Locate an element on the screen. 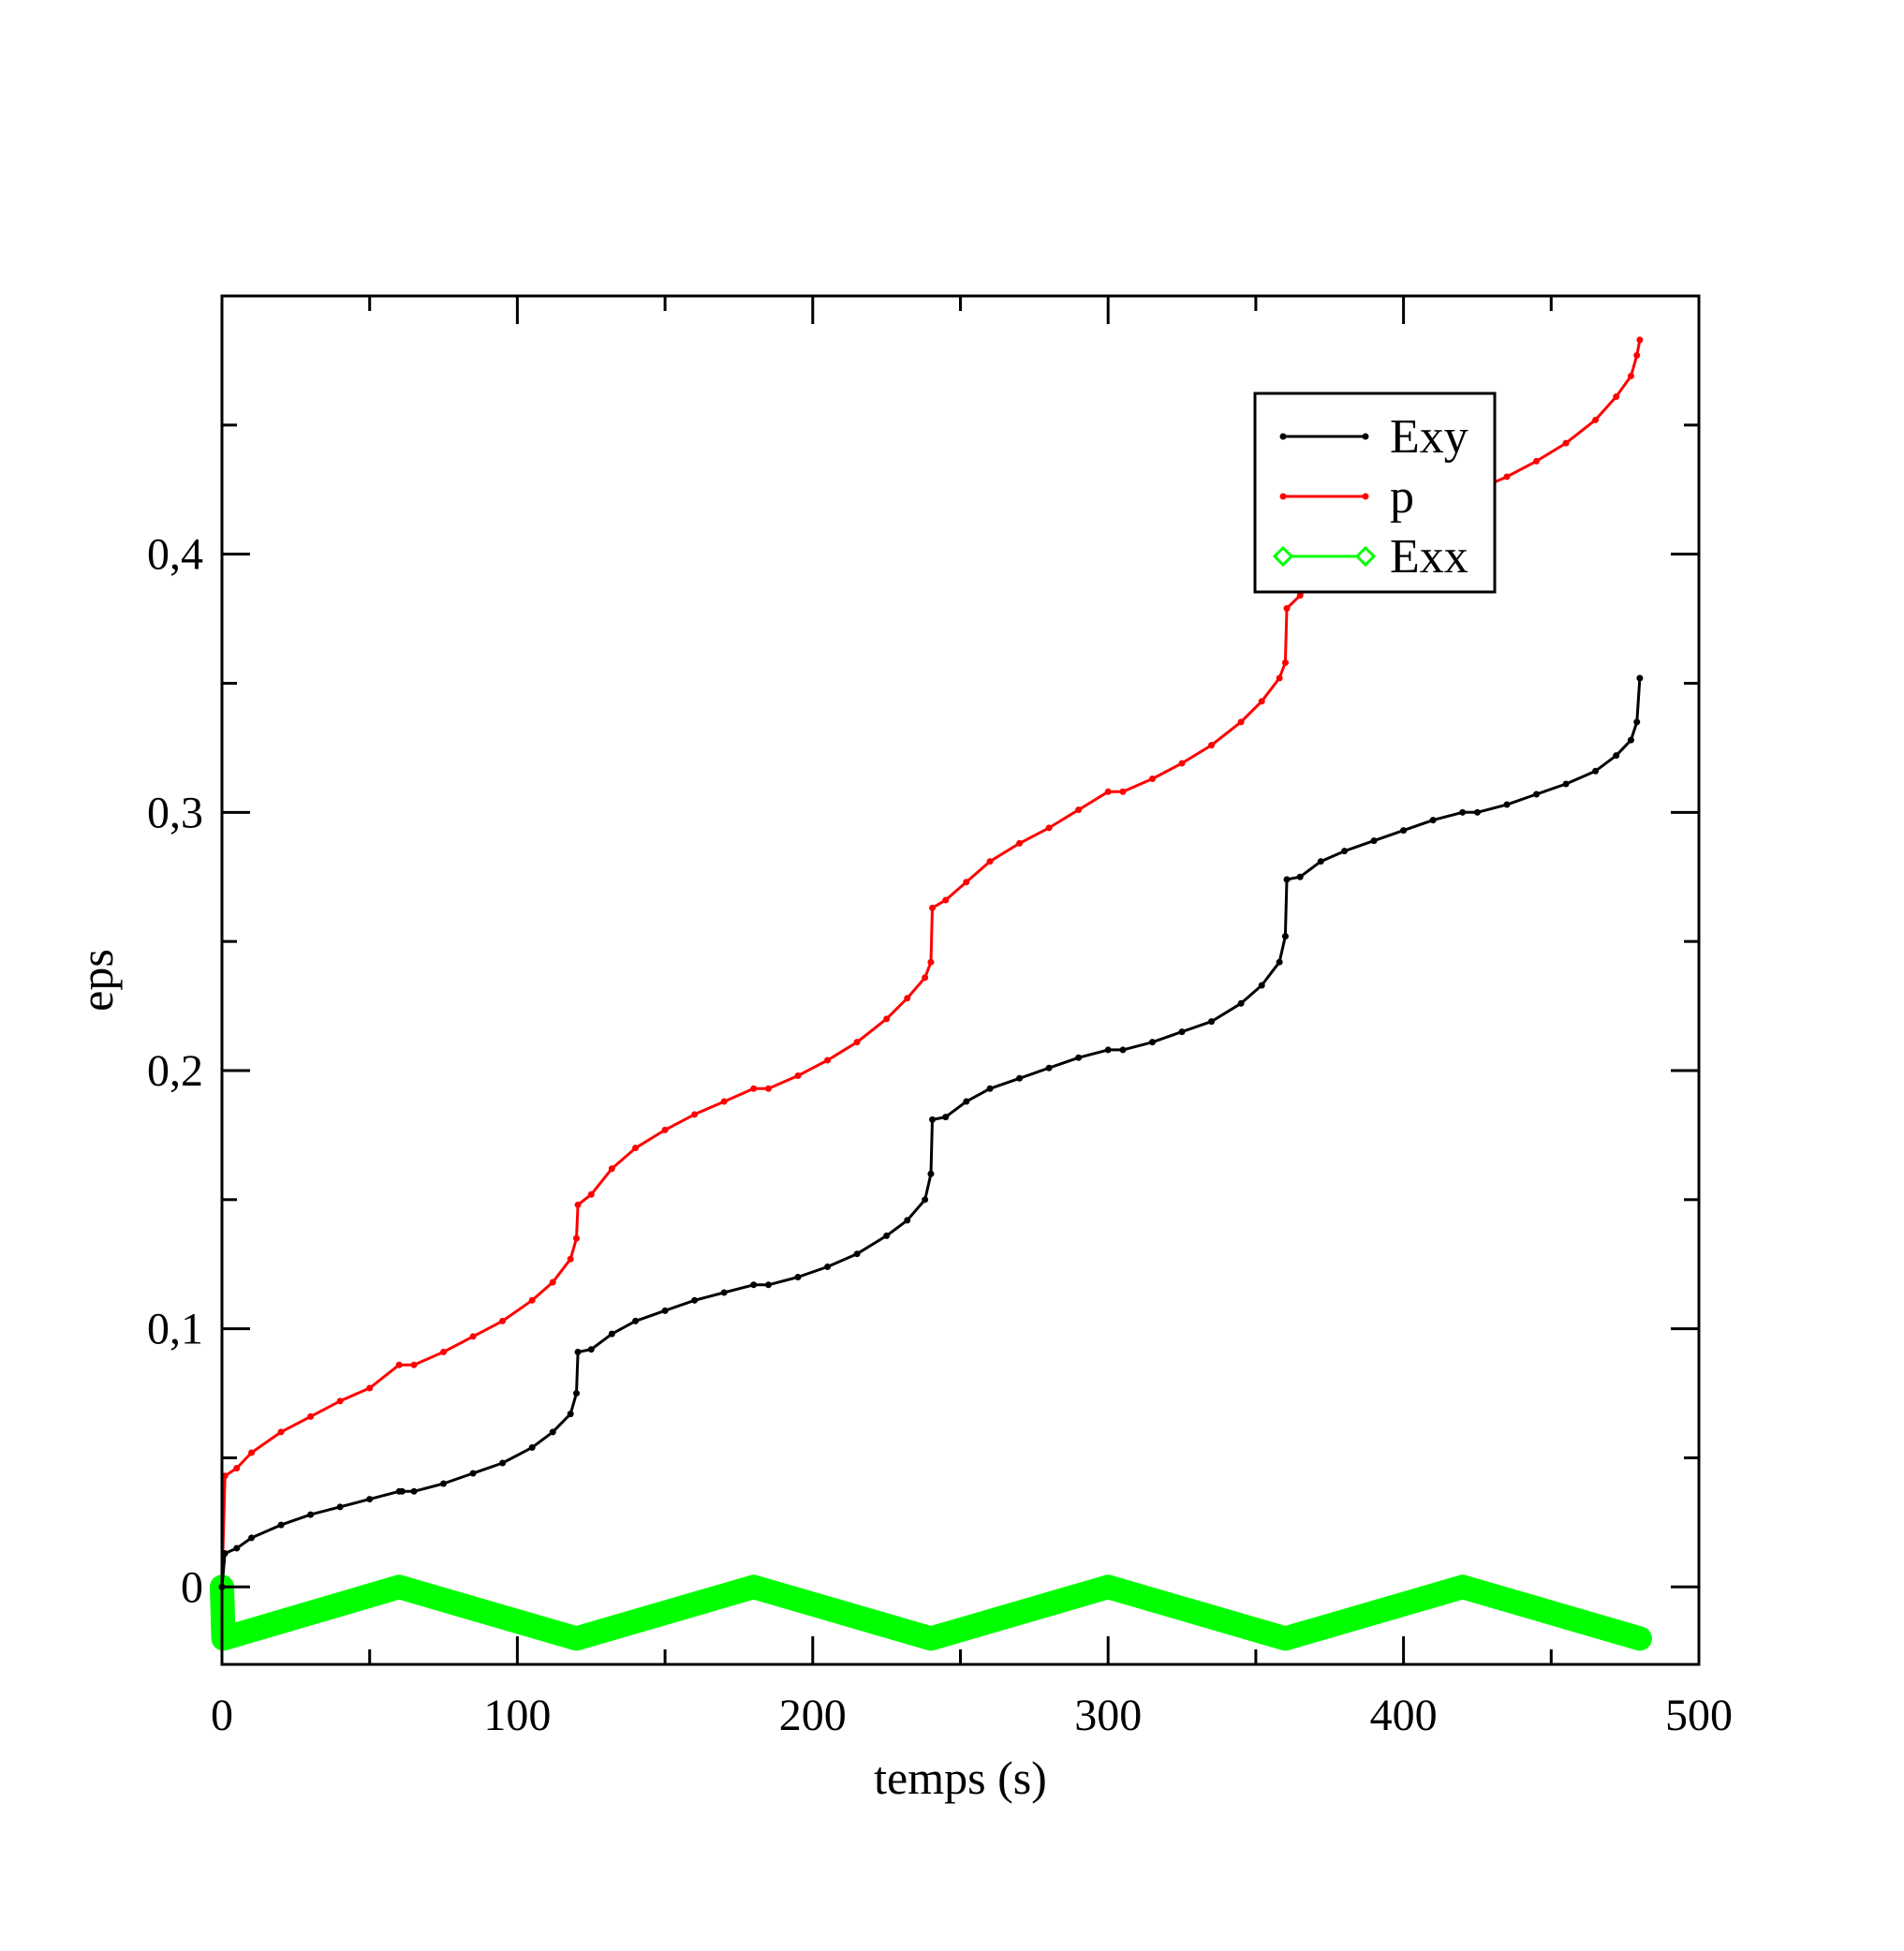  x-tick-label: 200 is located at coordinates (813, 1716).